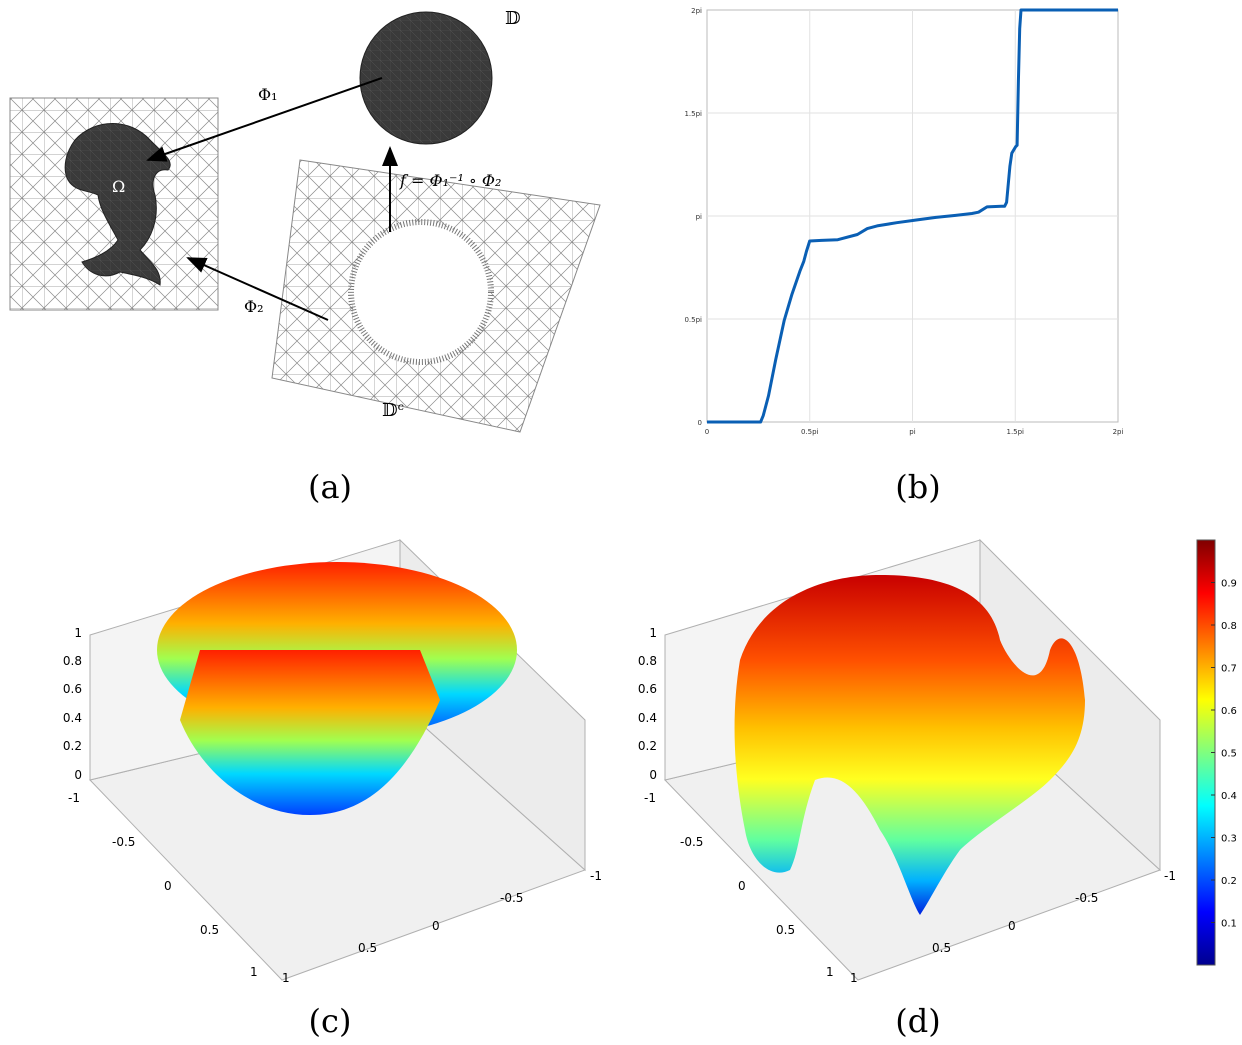 This screenshot has width=1242, height=1045. I want to click on f-label: f = Φ₁⁻¹ ∘ Φ₂, so click(450, 180).